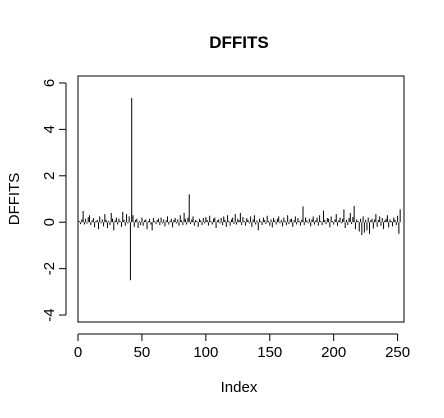  What do you see at coordinates (142, 352) in the screenshot?
I see `x-tick-label: 50` at bounding box center [142, 352].